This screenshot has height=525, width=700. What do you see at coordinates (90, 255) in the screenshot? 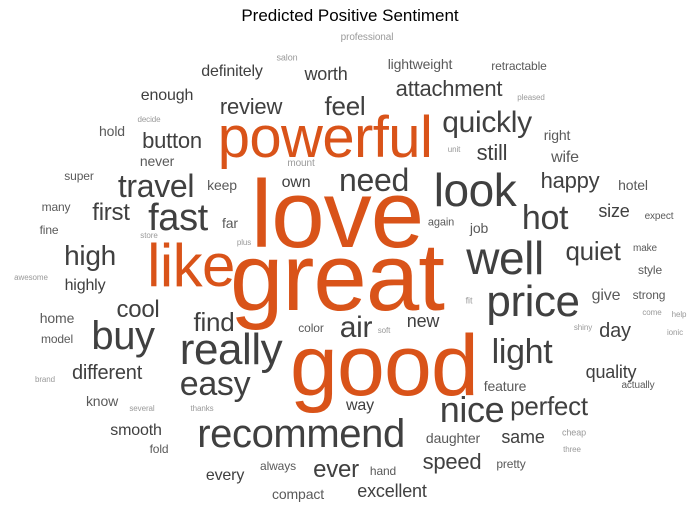
I see `cloud-word: high` at bounding box center [90, 255].